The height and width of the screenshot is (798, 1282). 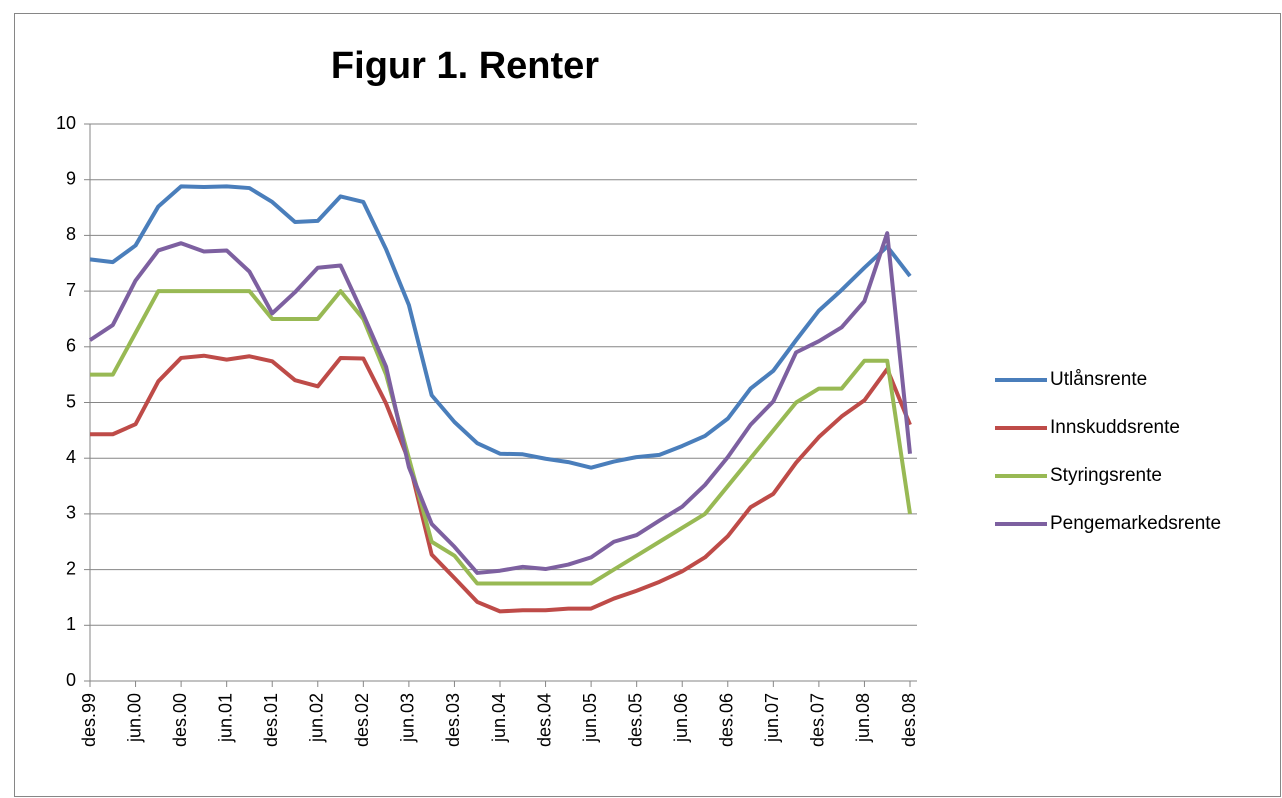 I want to click on y-tick-label: 9, so click(x=71, y=178).